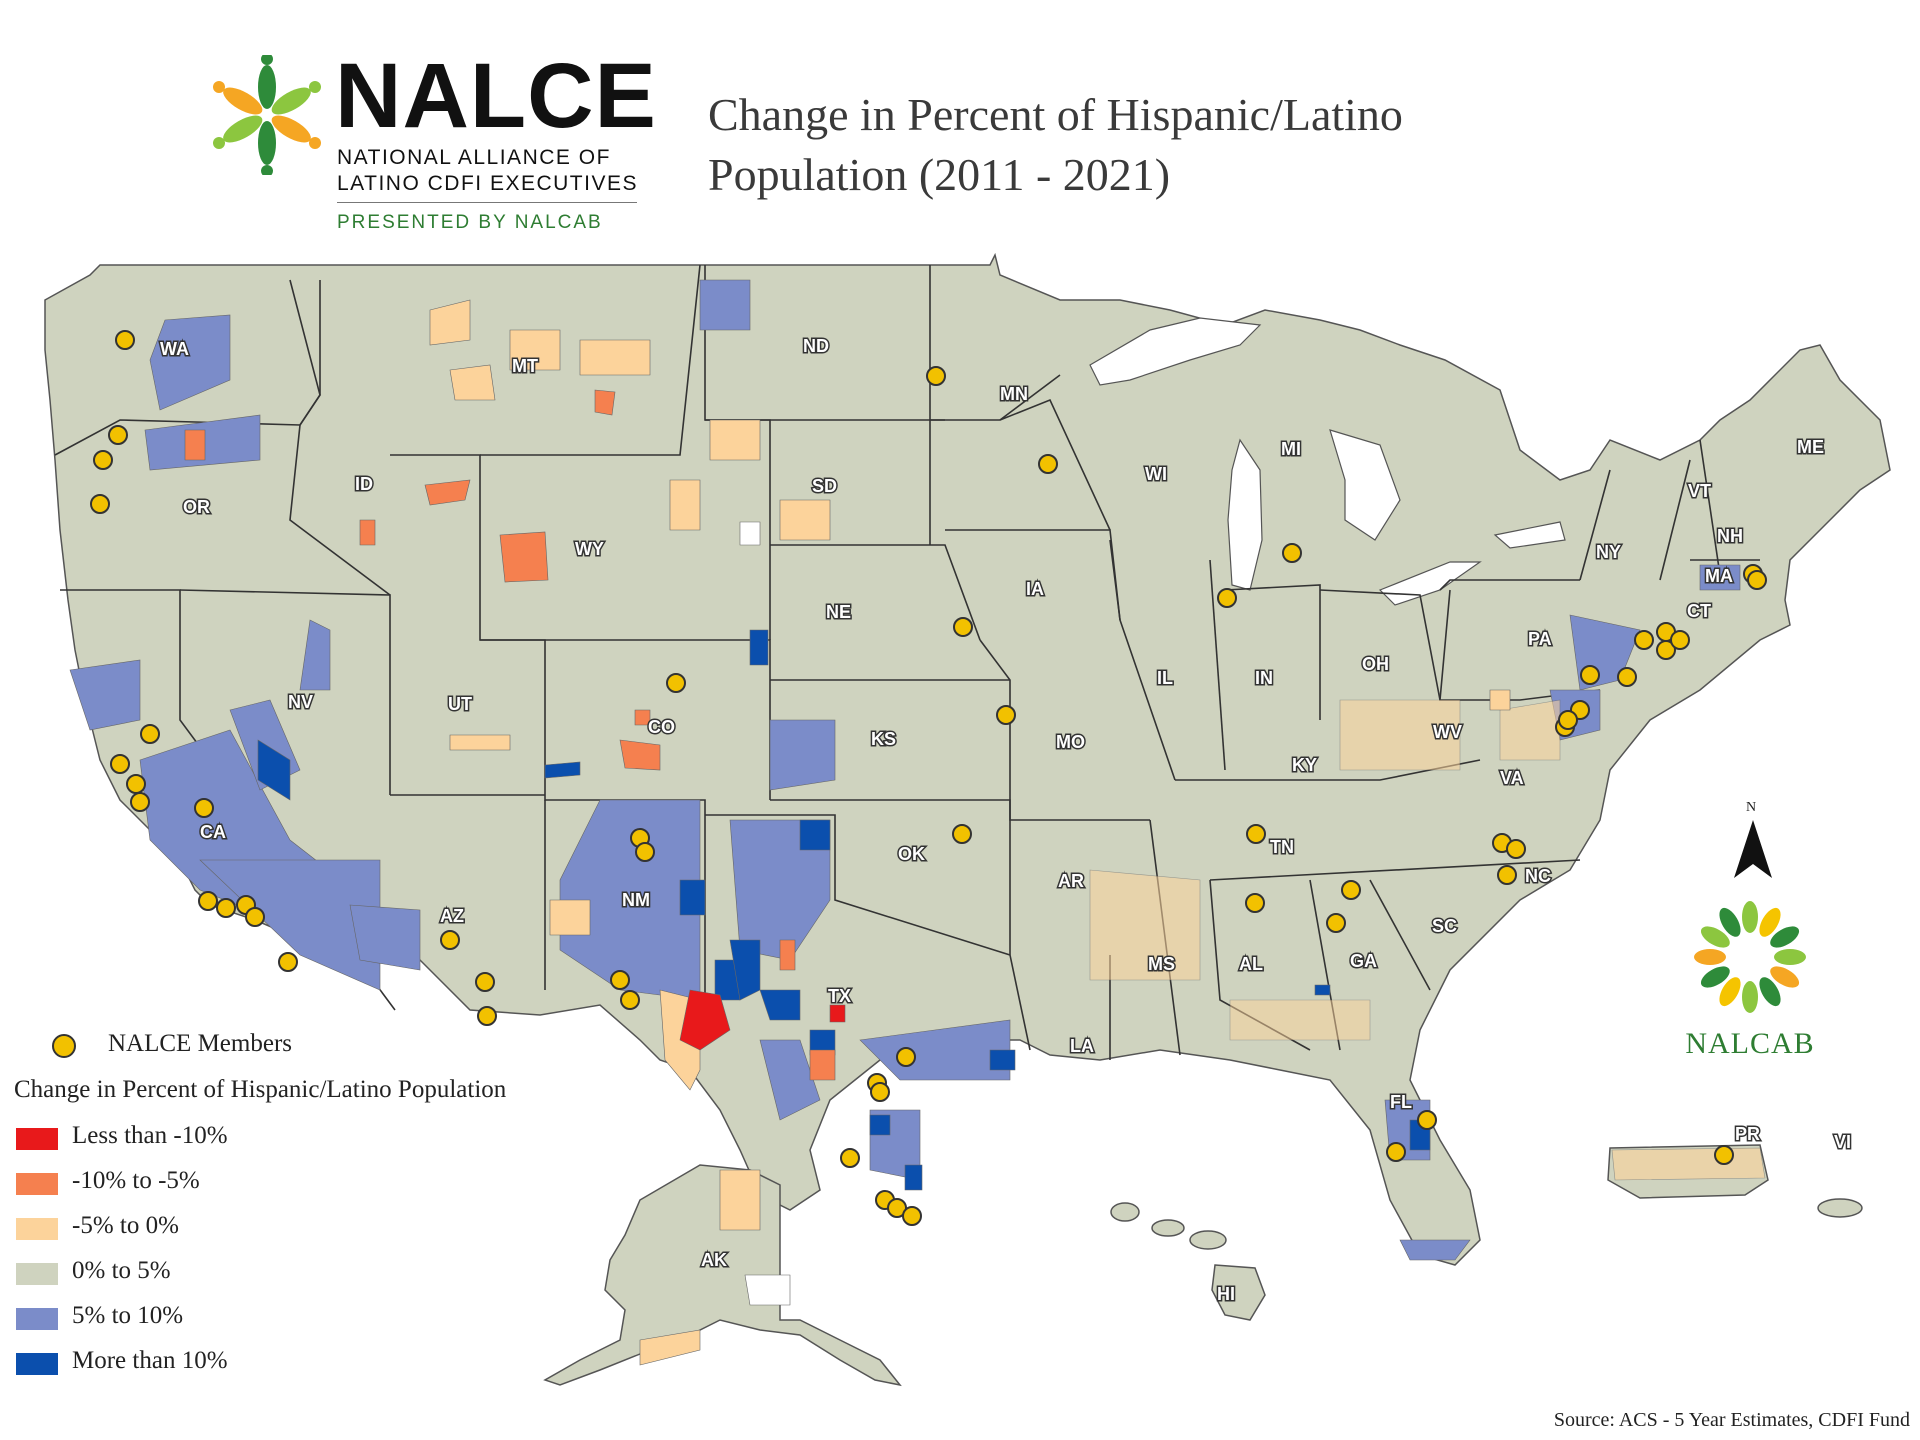 This screenshot has height=1440, width=1920. Describe the element at coordinates (1750, 980) in the screenshot. I see `nalcab-logo: NALCAB` at that location.